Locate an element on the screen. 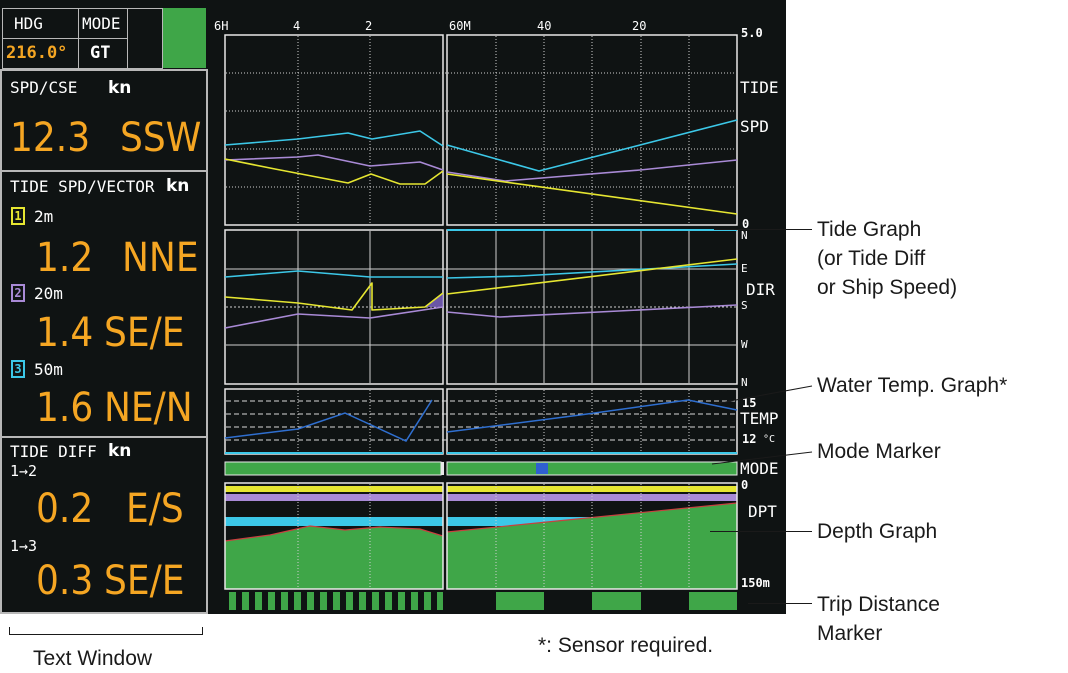  spd-cse-label: SPD/CSE is located at coordinates (44, 87).